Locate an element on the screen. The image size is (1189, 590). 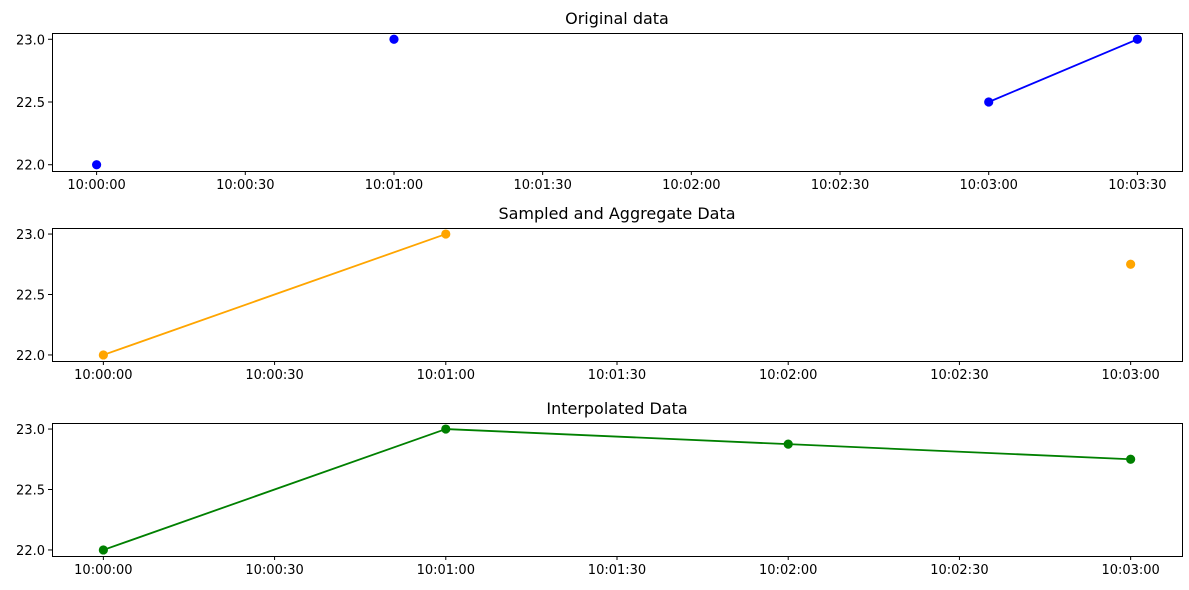
subplot-title: Original data is located at coordinates (617, 18).